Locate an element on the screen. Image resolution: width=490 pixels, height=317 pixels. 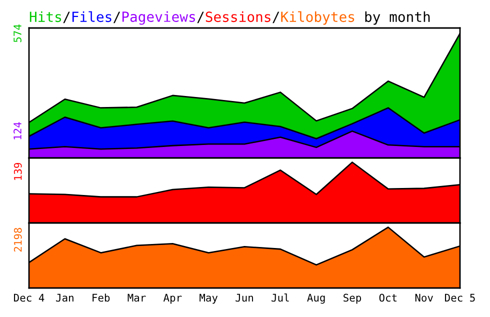
x-tick-label: Nov is located at coordinates (424, 298).